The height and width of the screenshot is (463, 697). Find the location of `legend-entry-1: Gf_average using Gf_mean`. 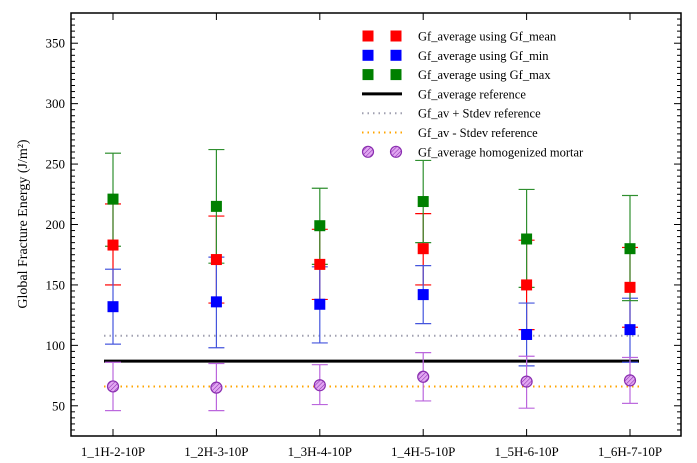

legend-entry-1: Gf_average using Gf_mean is located at coordinates (459, 37).